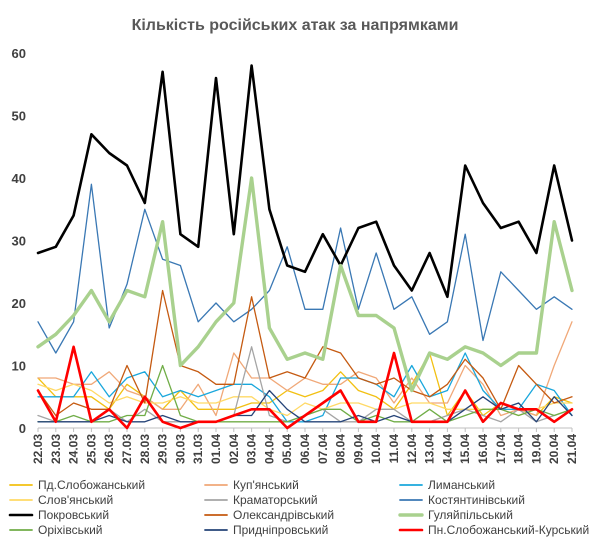 The height and width of the screenshot is (540, 590). What do you see at coordinates (572, 449) in the screenshot?
I see `x-tick-label: 21.04` at bounding box center [572, 449].